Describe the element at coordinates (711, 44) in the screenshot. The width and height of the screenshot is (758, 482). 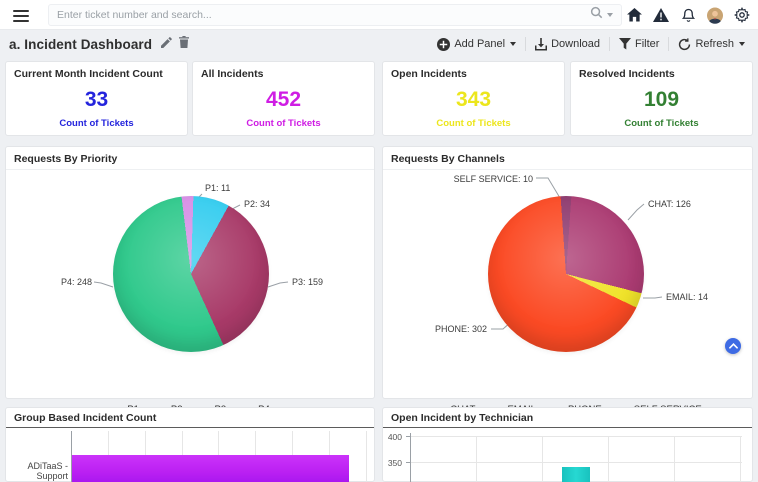
I see `refresh-button: Refresh` at that location.